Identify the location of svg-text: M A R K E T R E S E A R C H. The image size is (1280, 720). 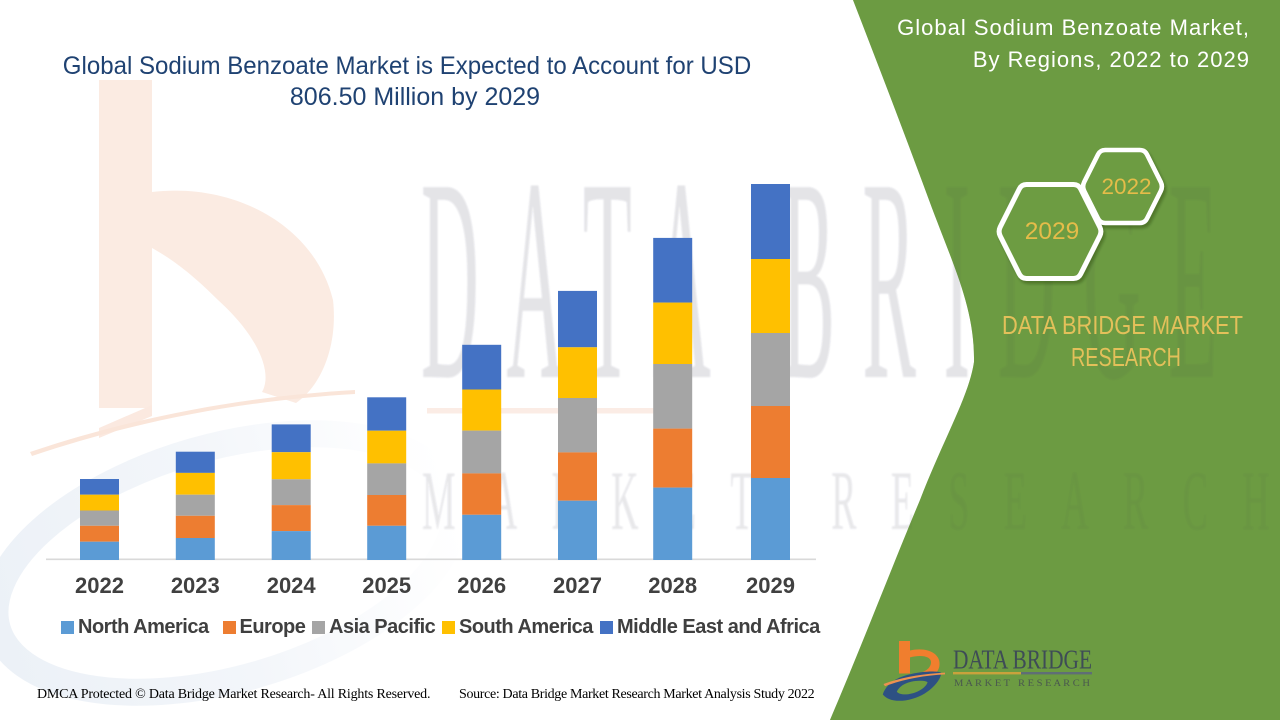
(1022, 683).